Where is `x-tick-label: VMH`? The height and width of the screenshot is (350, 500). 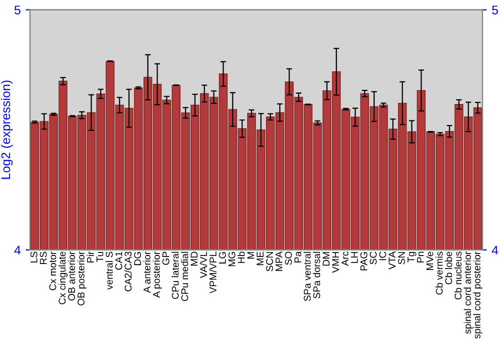 x-tick-label: VMH is located at coordinates (335, 262).